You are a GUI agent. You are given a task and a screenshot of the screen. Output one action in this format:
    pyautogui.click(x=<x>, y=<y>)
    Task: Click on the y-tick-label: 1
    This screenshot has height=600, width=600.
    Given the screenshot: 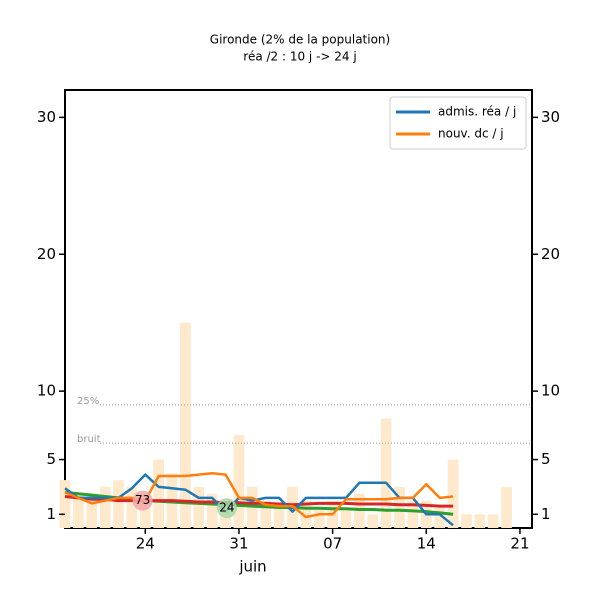 What is the action you would take?
    pyautogui.click(x=51, y=514)
    